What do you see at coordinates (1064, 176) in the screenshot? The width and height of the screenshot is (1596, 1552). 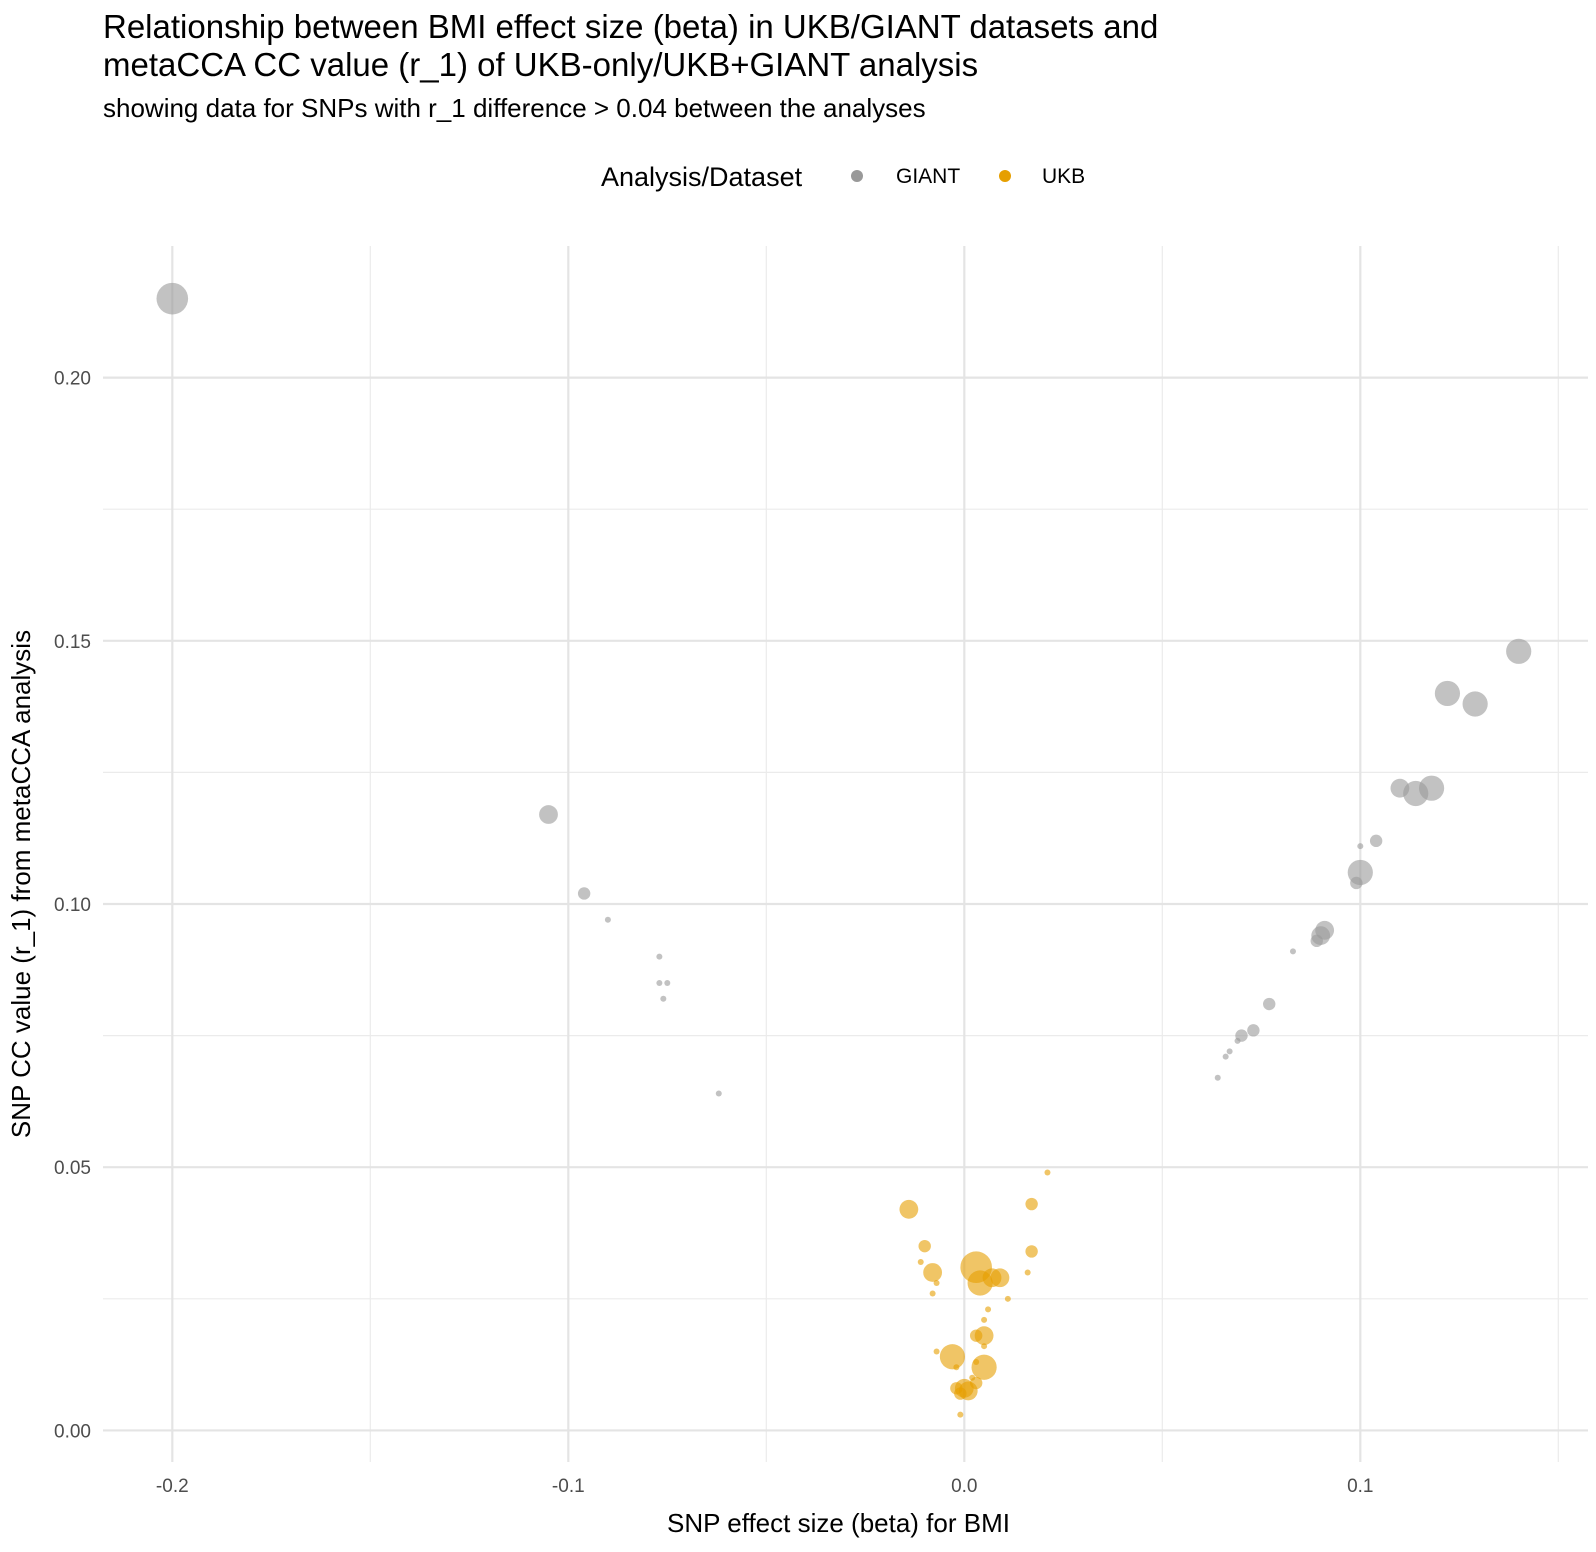 I see `legend-label-ukb: UKB` at bounding box center [1064, 176].